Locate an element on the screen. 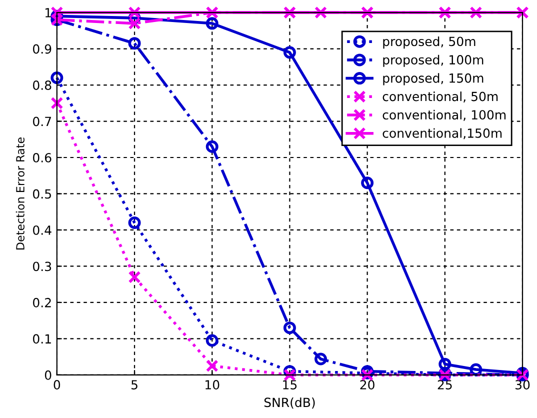 The height and width of the screenshot is (418, 537). x-tick-label: 15 is located at coordinates (290, 385).